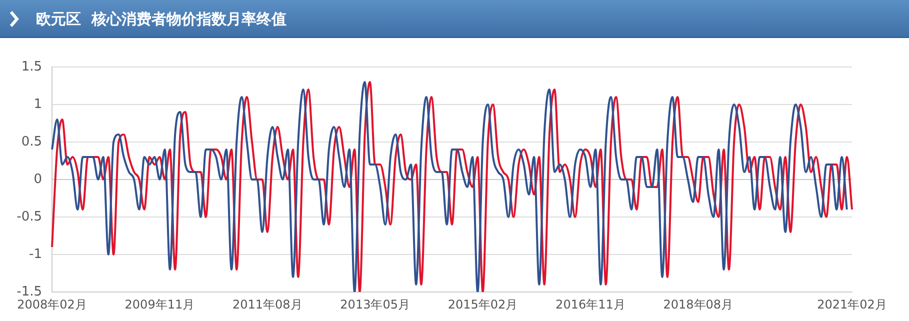 This screenshot has width=909, height=321. What do you see at coordinates (267, 304) in the screenshot?
I see `x-tick-label: 2011年08月` at bounding box center [267, 304].